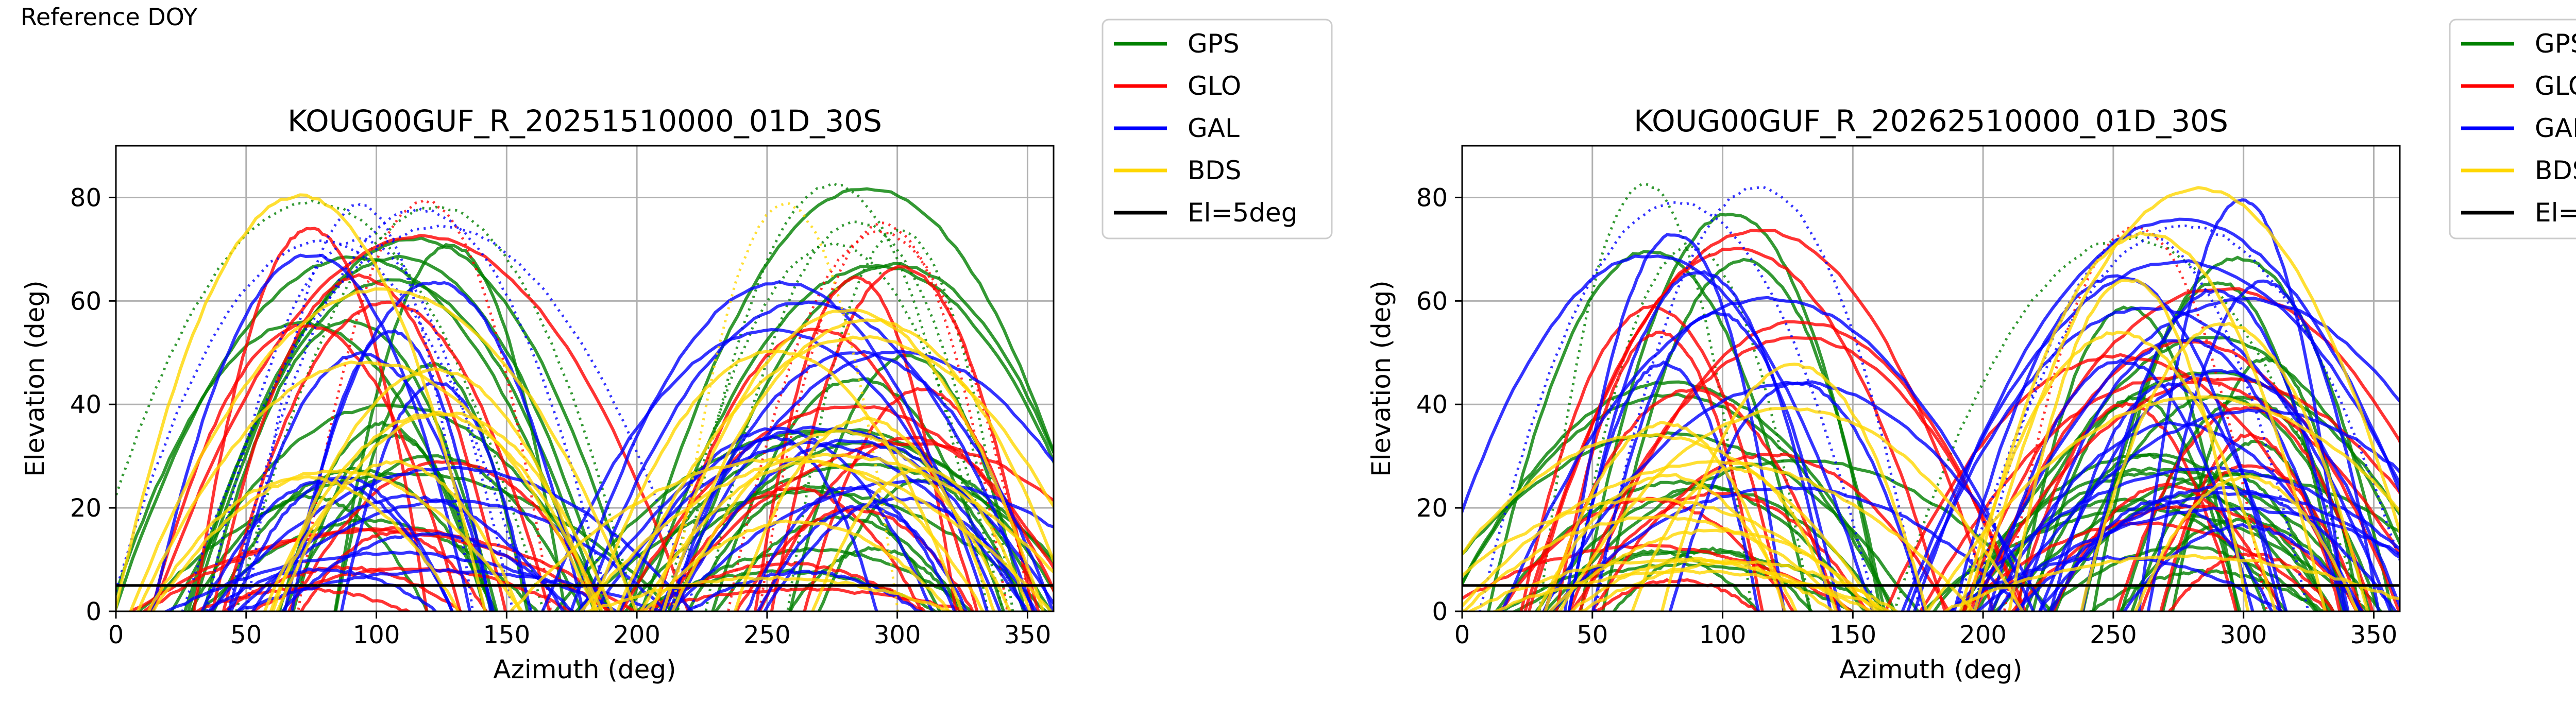  I want to click on y-tick-label: 80, so click(85, 197).